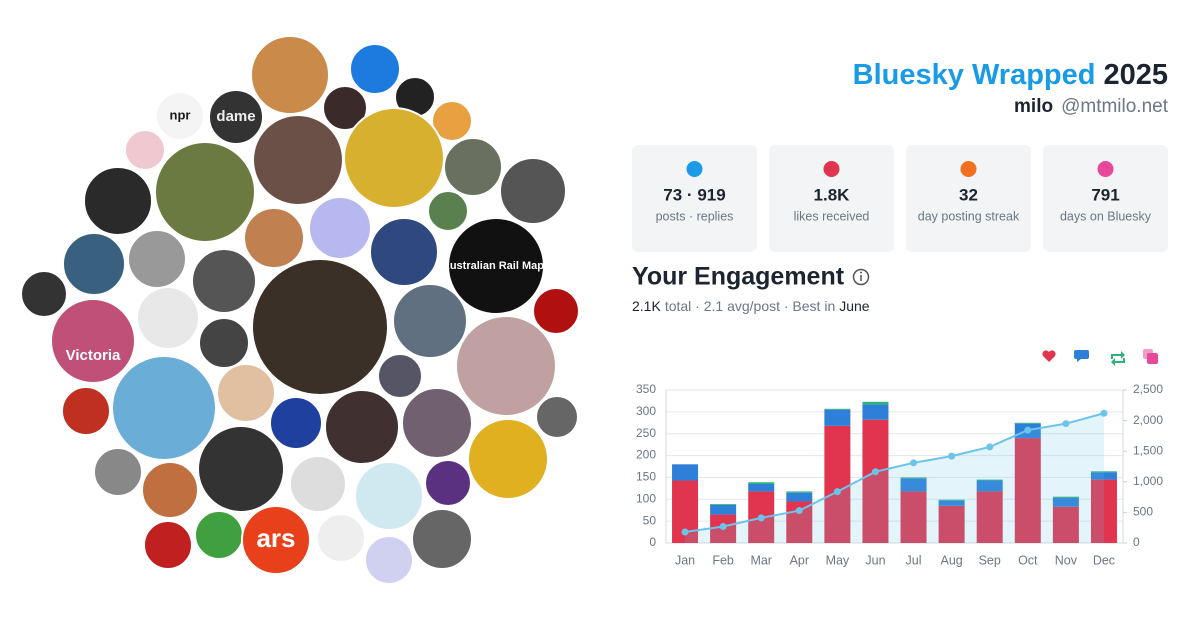  What do you see at coordinates (1104, 560) in the screenshot?
I see `x-tick-label: Dec` at bounding box center [1104, 560].